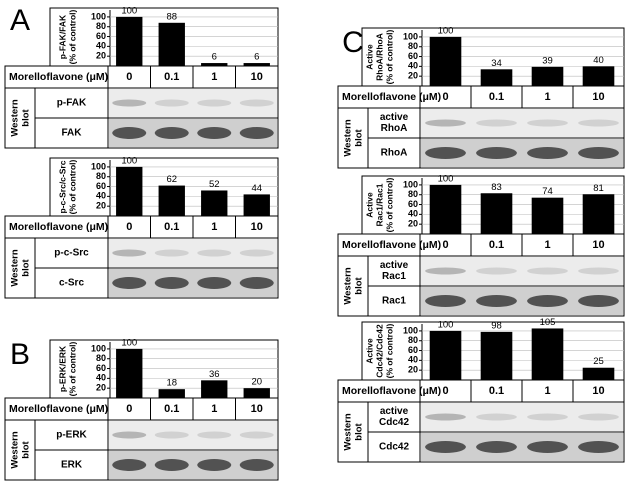 The height and width of the screenshot is (491, 629). I want to click on blot-row-label: p-FAK, so click(72, 103).